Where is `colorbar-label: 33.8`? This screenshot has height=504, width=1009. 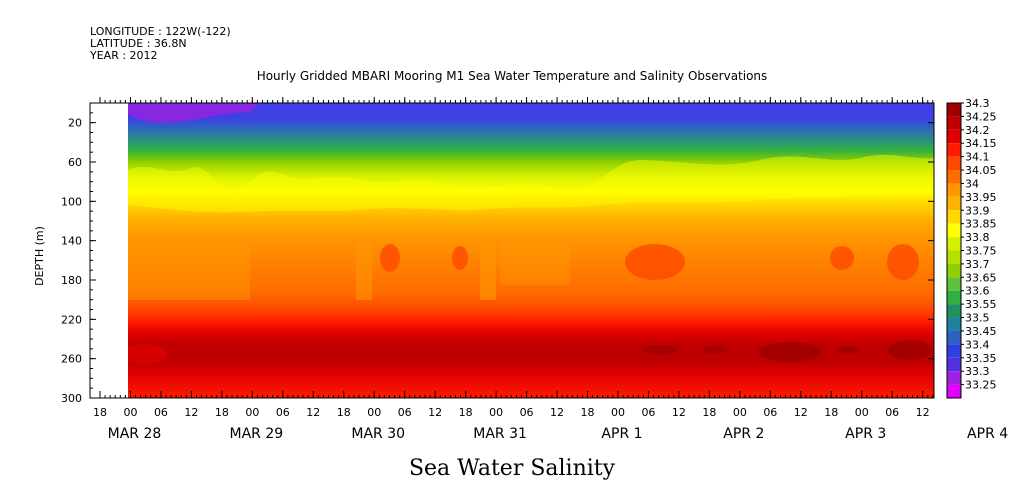
colorbar-label: 33.8 is located at coordinates (977, 237).